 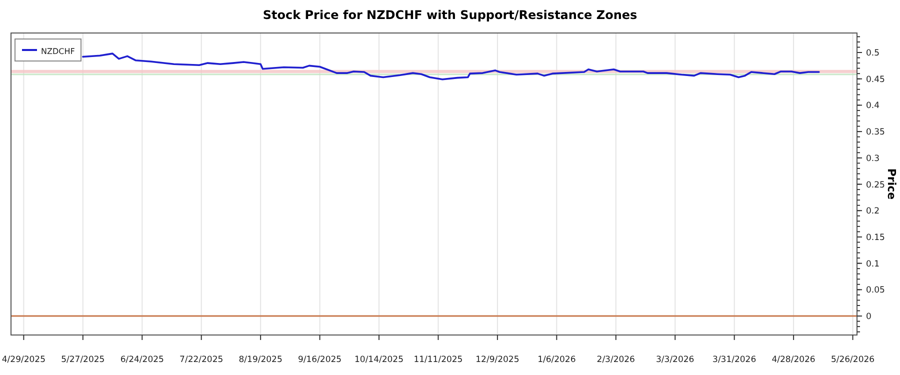 What do you see at coordinates (450, 15) in the screenshot?
I see `chart-title: Stock Price for NZDCHF with Support/Resistance Zones` at bounding box center [450, 15].